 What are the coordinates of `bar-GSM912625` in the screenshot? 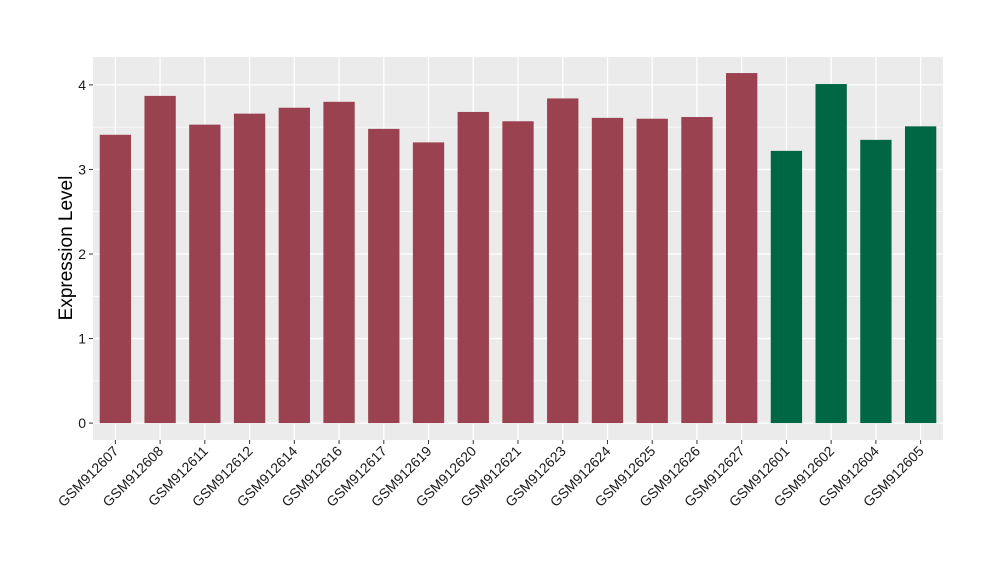 It's located at (652, 271).